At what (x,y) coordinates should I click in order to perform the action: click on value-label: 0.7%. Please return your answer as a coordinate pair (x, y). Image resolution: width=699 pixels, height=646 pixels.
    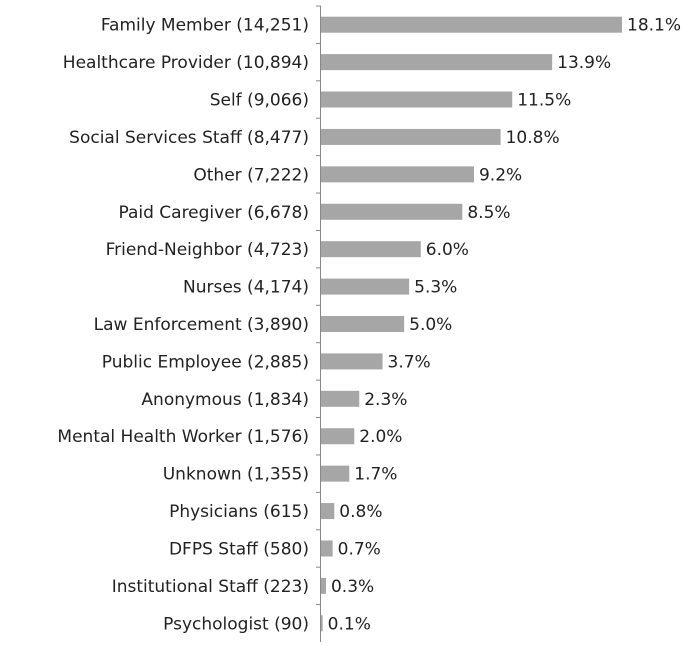
    Looking at the image, I should click on (359, 549).